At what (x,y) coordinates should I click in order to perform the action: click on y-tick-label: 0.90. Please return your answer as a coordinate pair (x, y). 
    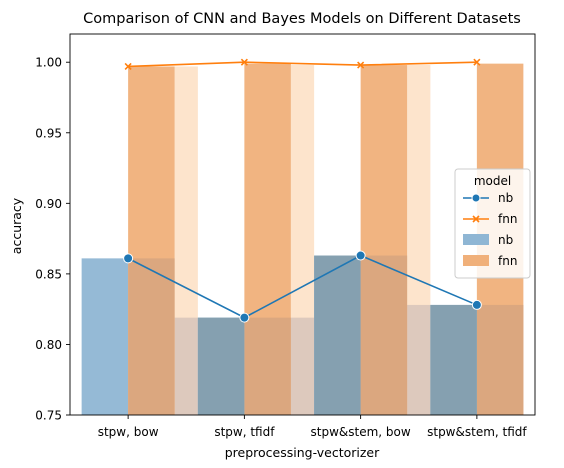
    Looking at the image, I should click on (48, 204).